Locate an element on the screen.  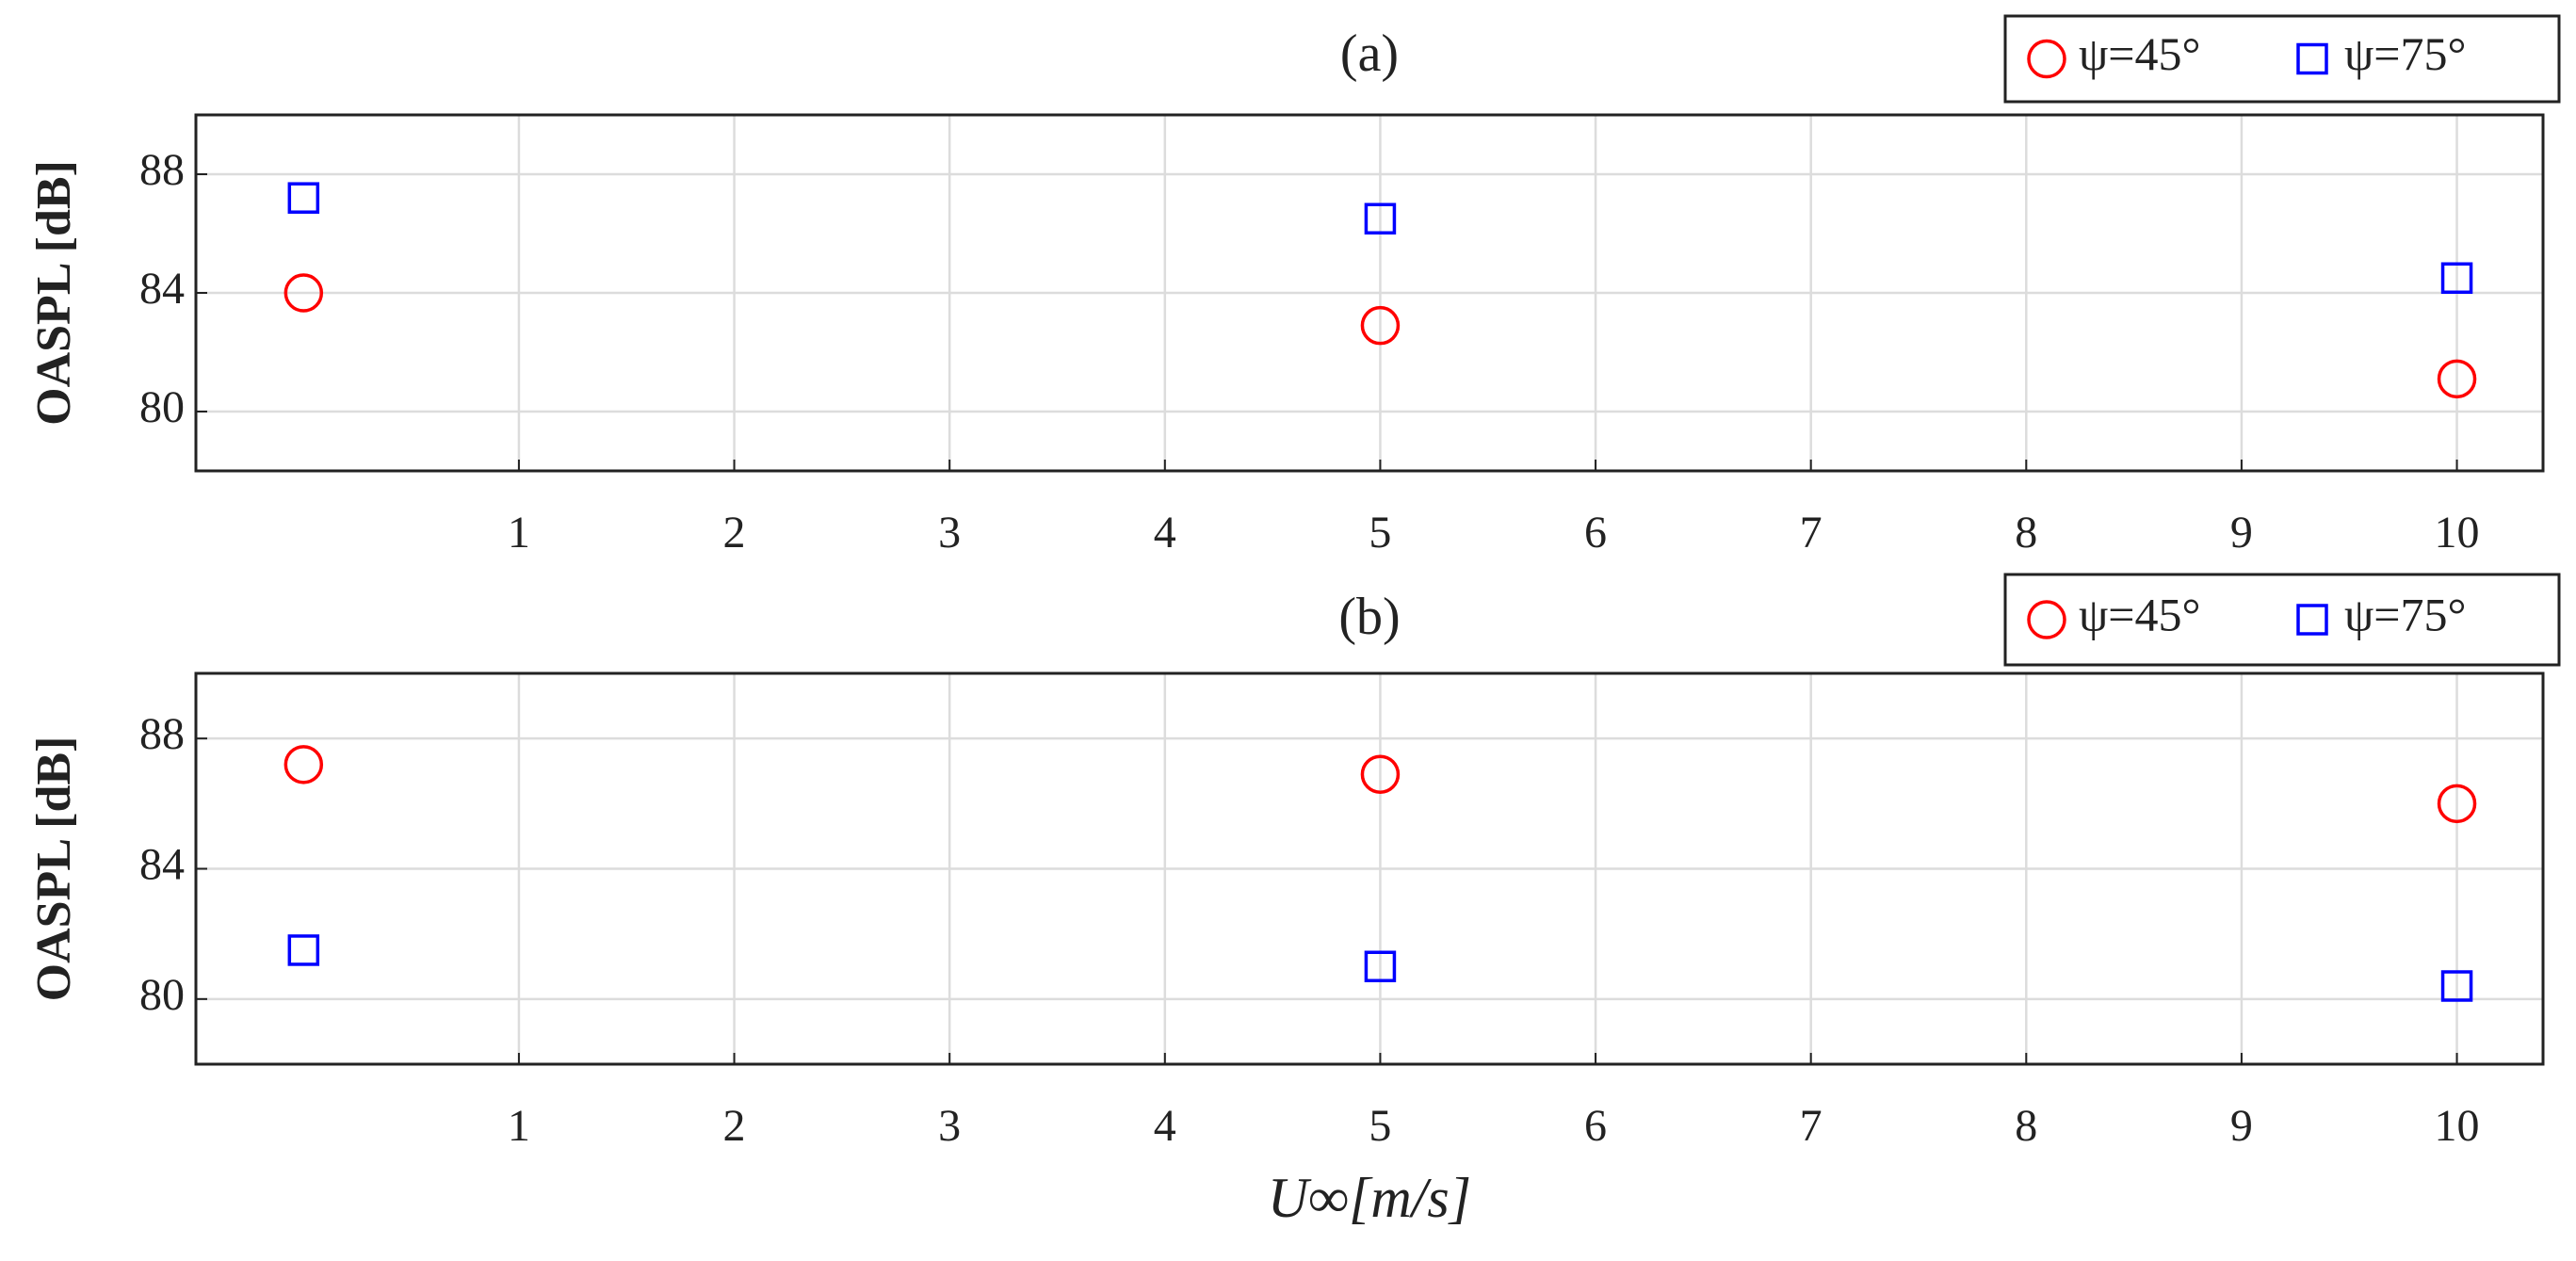
chart-title: (b) is located at coordinates (1369, 617).